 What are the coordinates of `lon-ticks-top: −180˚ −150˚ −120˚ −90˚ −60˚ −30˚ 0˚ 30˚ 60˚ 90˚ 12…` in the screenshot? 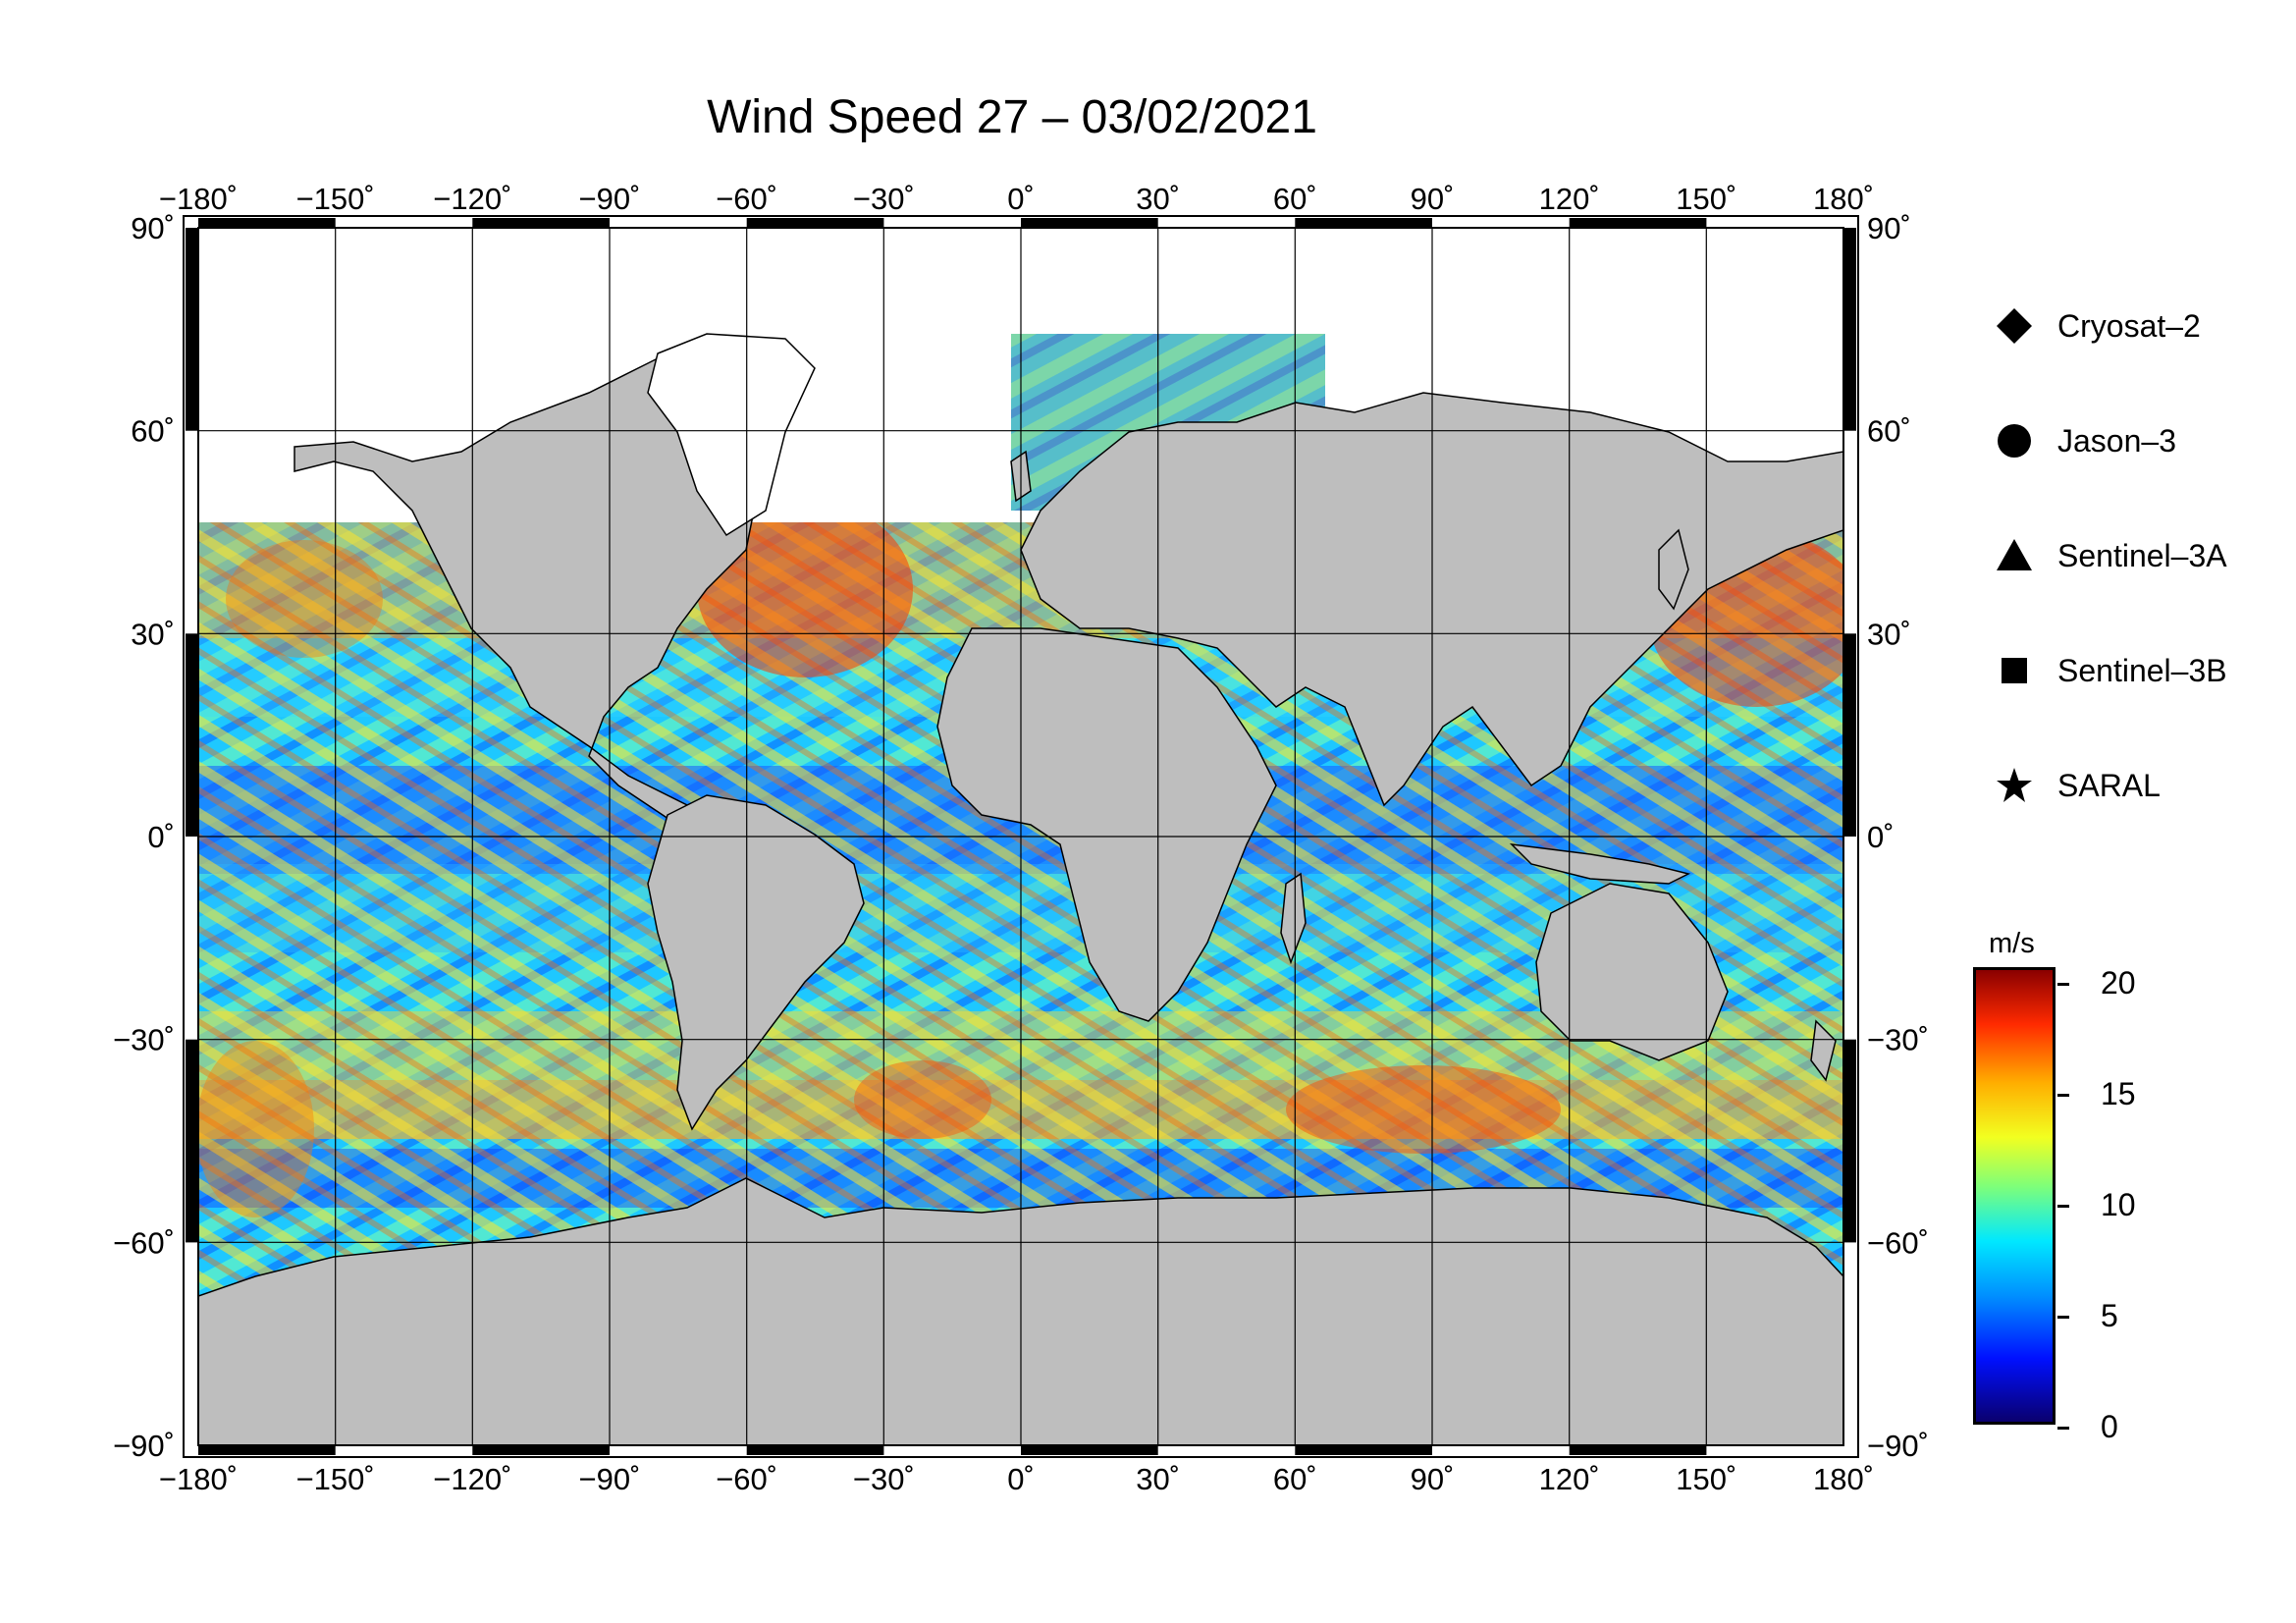 It's located at (1016, 199).